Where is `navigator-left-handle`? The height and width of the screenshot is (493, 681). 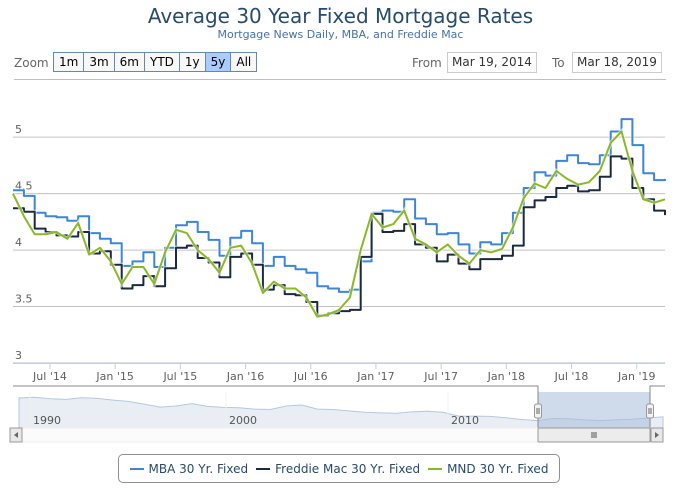
navigator-left-handle is located at coordinates (538, 411).